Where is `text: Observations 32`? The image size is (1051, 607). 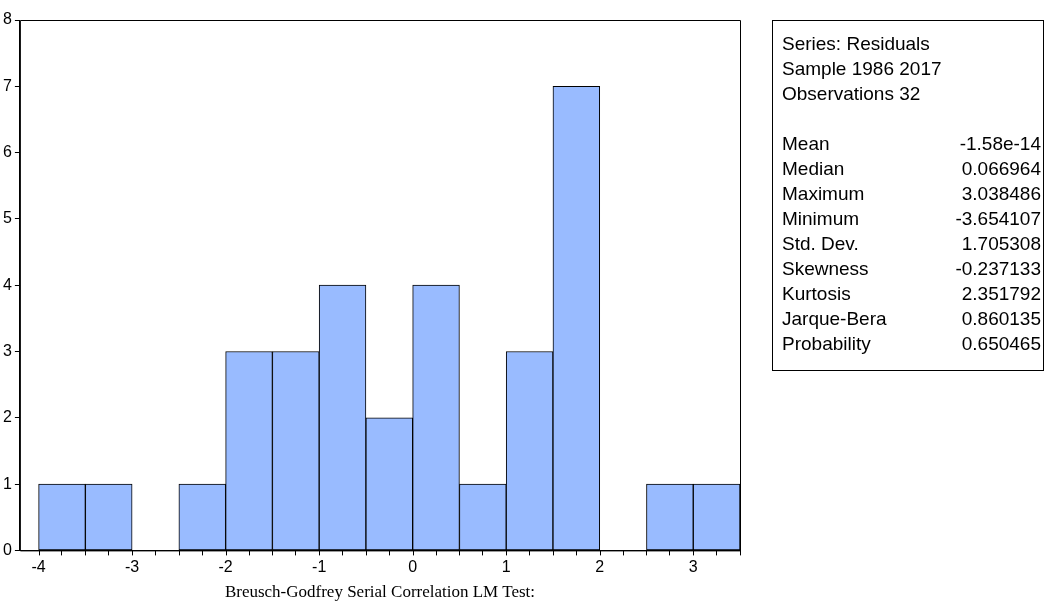 text: Observations 32 is located at coordinates (851, 94).